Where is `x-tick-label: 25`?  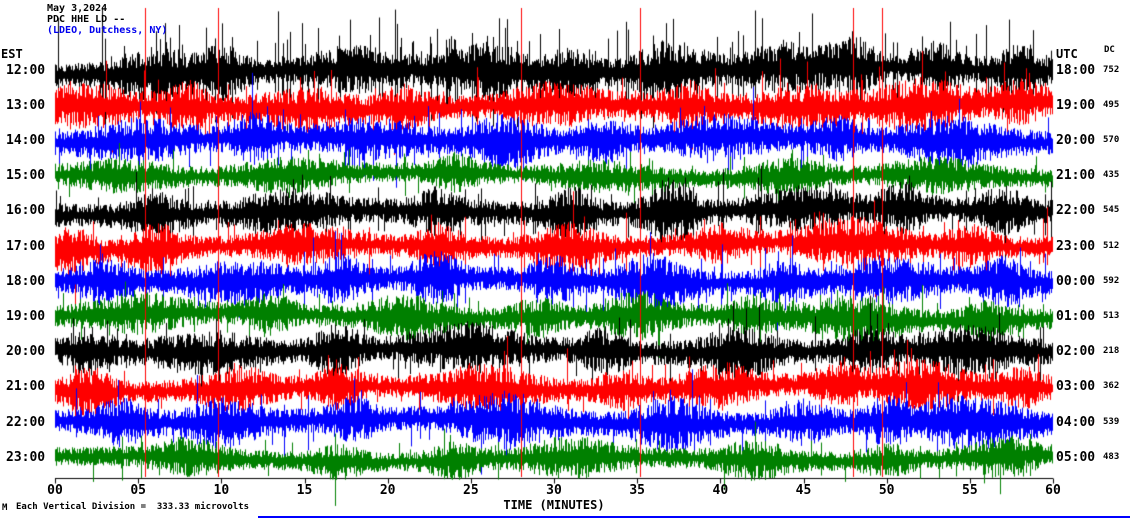 x-tick-label: 25 is located at coordinates (471, 490).